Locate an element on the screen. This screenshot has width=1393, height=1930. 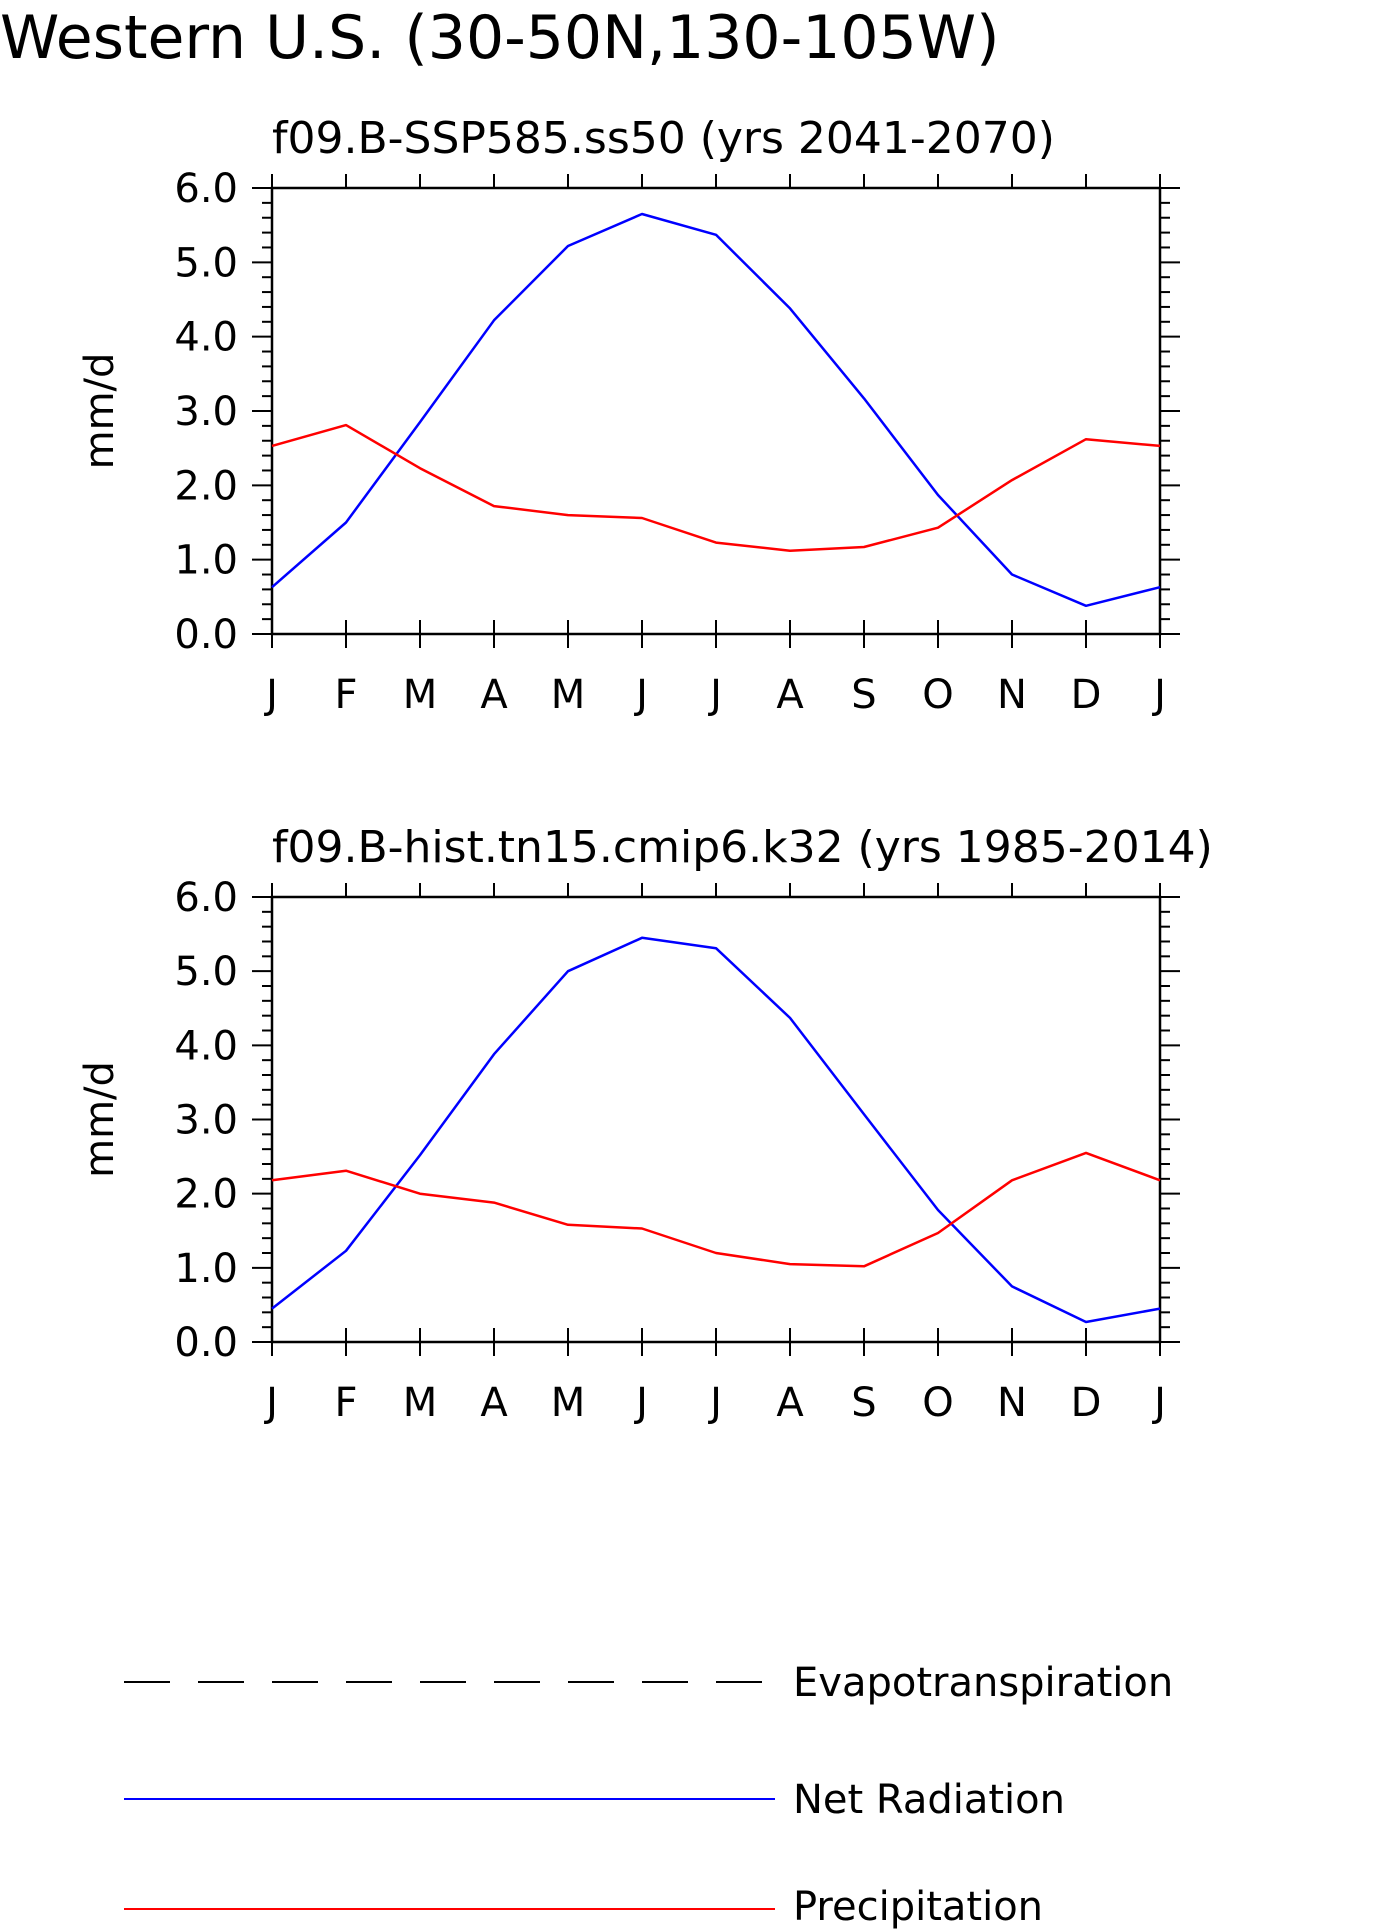
panel-title: f09.B-SSP585.ss50 (yrs 2041-2070) is located at coordinates (663, 138).